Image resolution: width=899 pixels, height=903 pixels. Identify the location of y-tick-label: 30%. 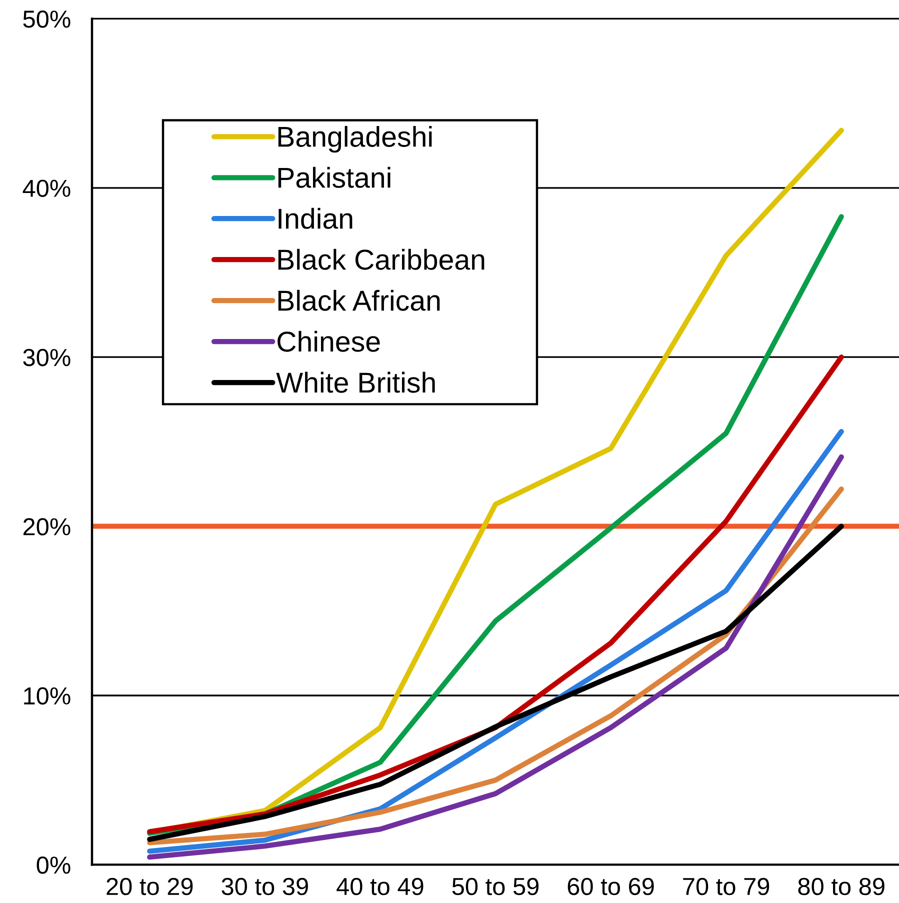
(46, 357).